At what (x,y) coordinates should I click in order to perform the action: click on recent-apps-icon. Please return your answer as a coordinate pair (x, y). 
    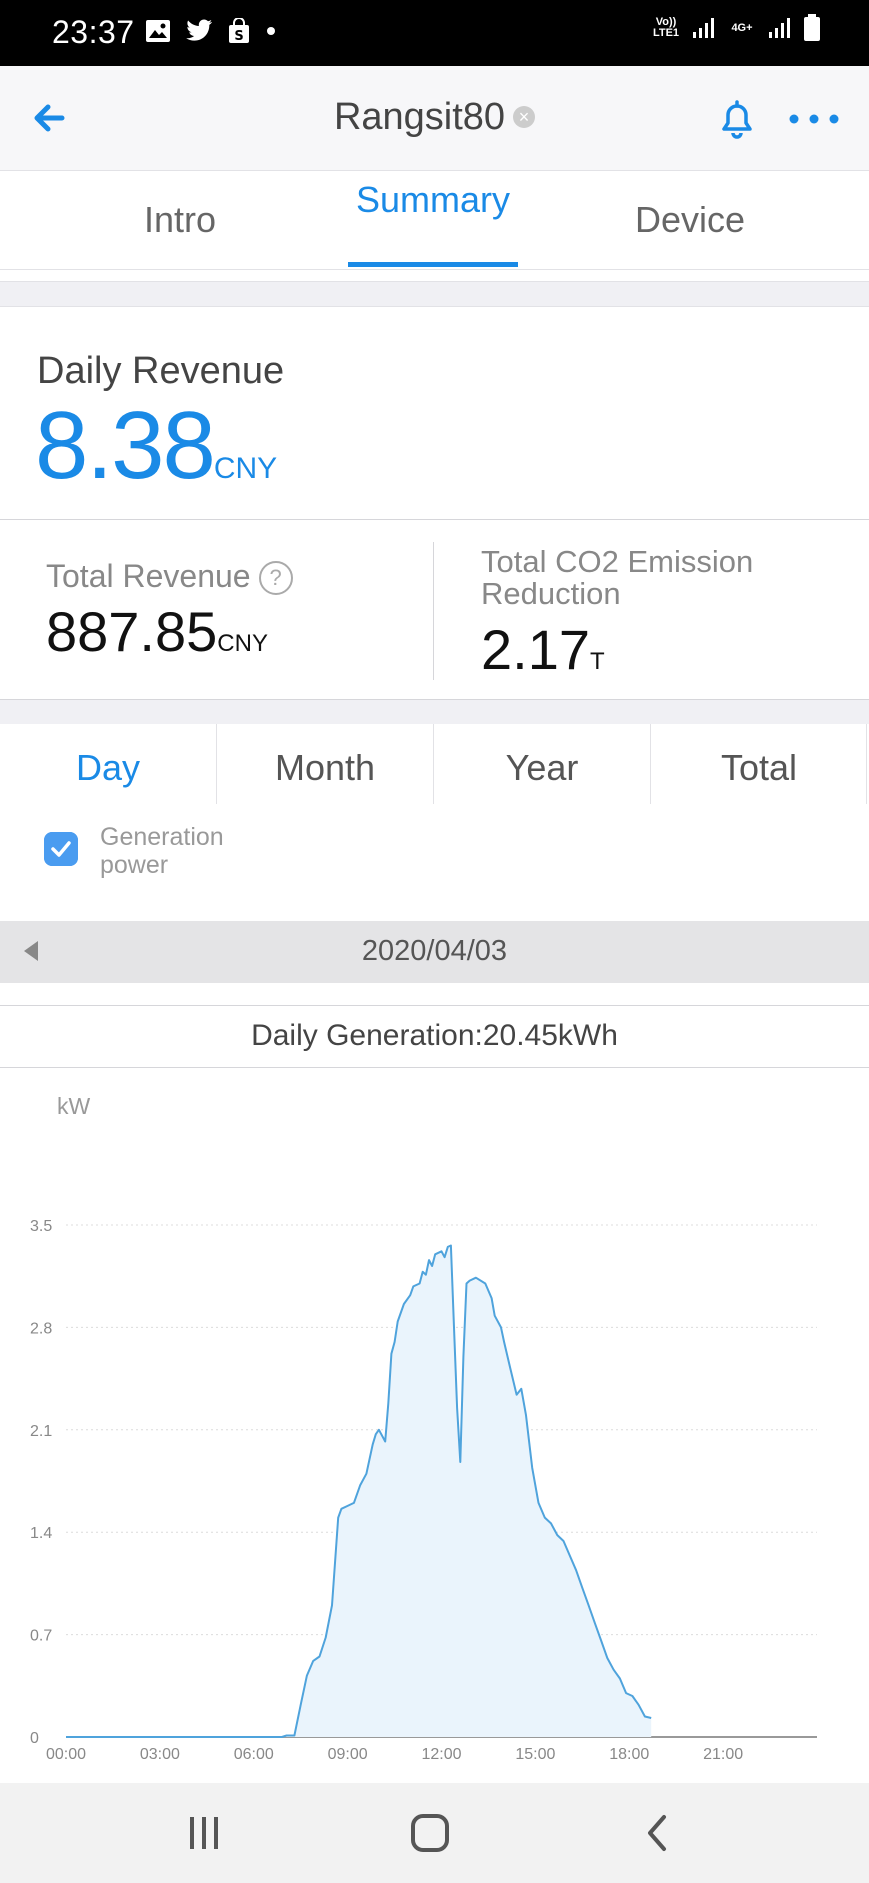
    Looking at the image, I should click on (204, 1833).